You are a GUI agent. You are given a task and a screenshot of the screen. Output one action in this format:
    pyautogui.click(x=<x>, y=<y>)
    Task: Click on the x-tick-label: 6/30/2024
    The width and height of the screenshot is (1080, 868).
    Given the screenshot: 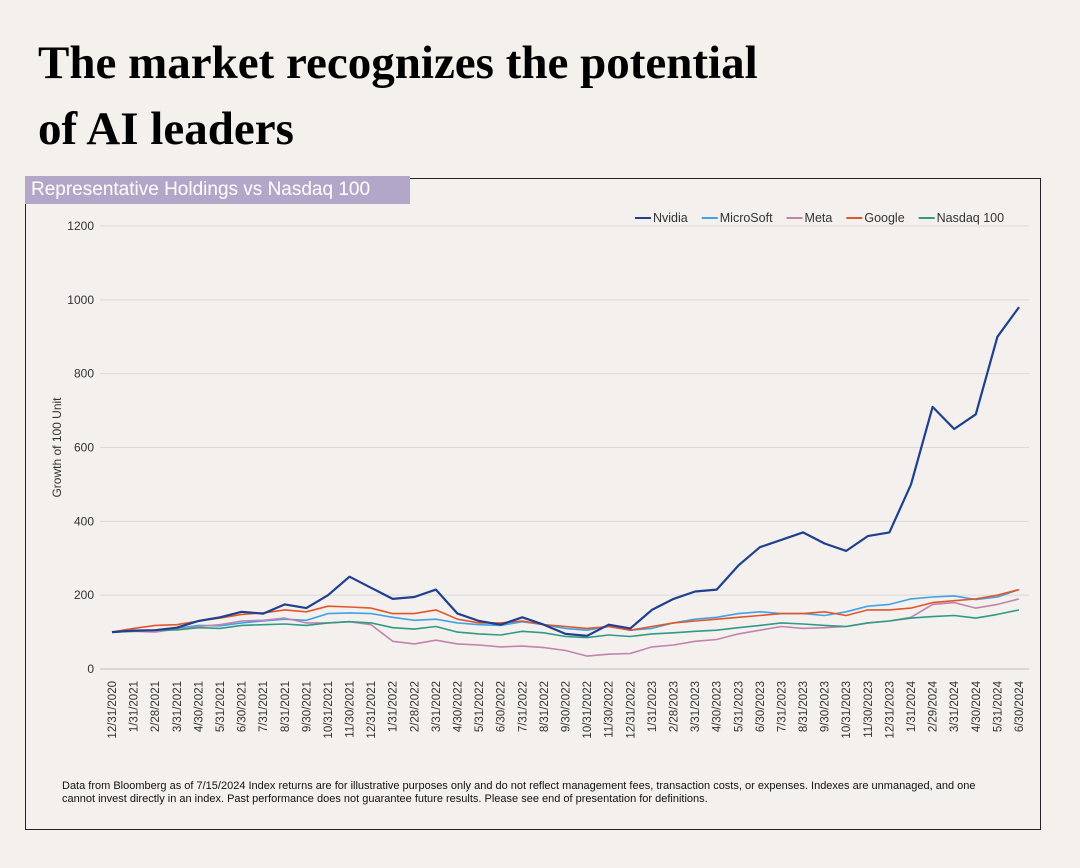 What is the action you would take?
    pyautogui.click(x=1020, y=706)
    